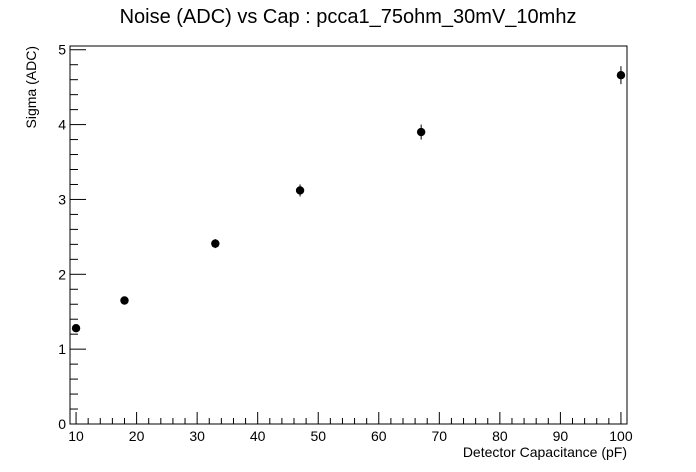  I want to click on y-tick-label: 4, so click(62, 125).